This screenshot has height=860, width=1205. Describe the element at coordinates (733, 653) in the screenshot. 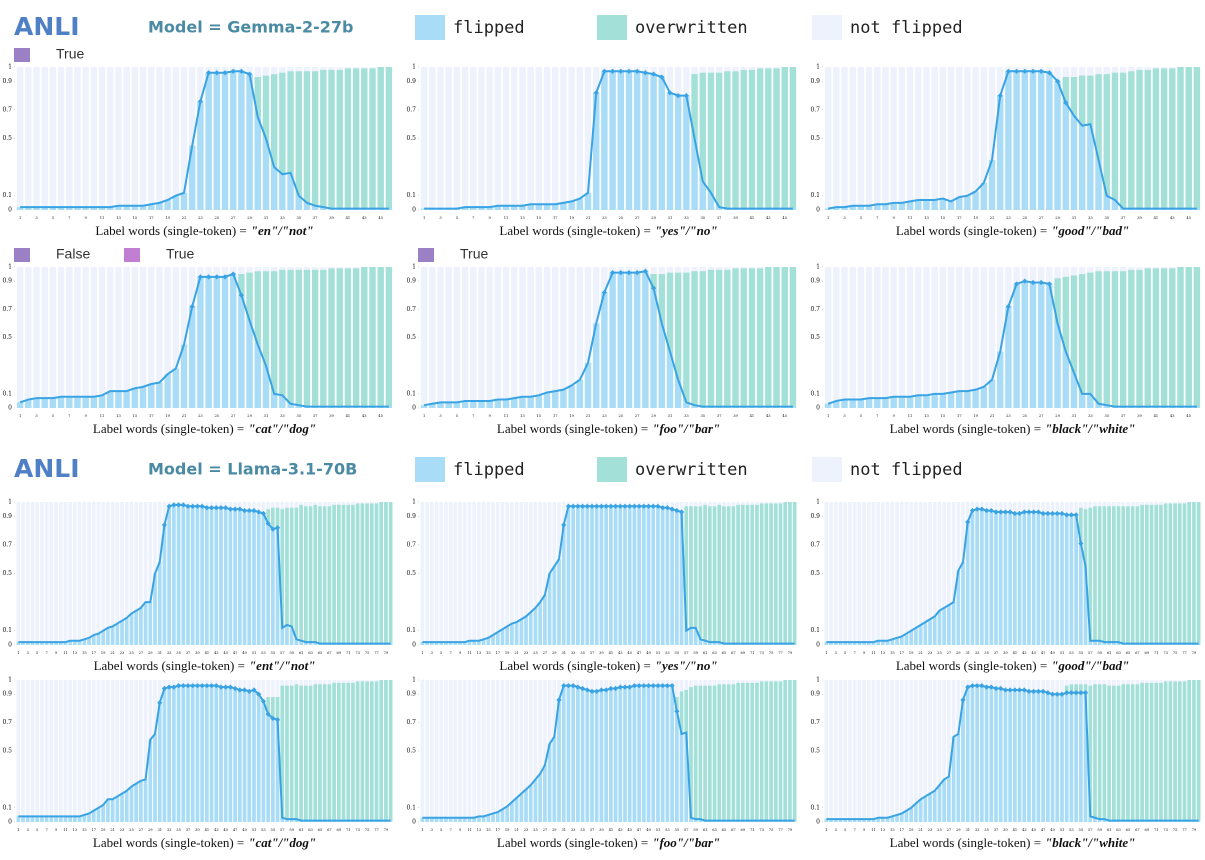

I see `x-tick-label: 67` at that location.